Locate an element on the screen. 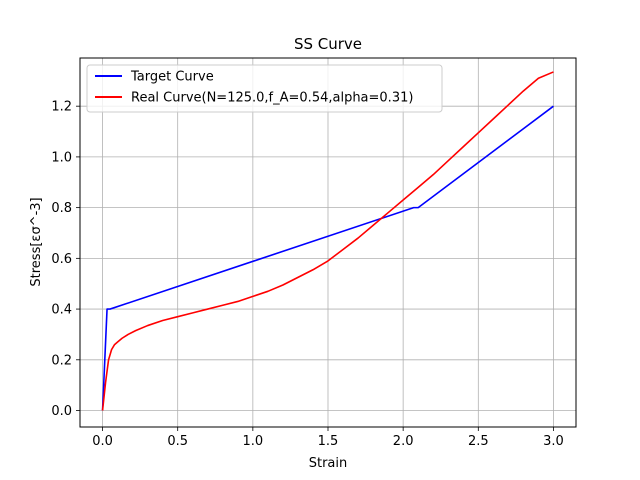 This screenshot has width=640, height=480. x-axis-label: Strain is located at coordinates (328, 463).